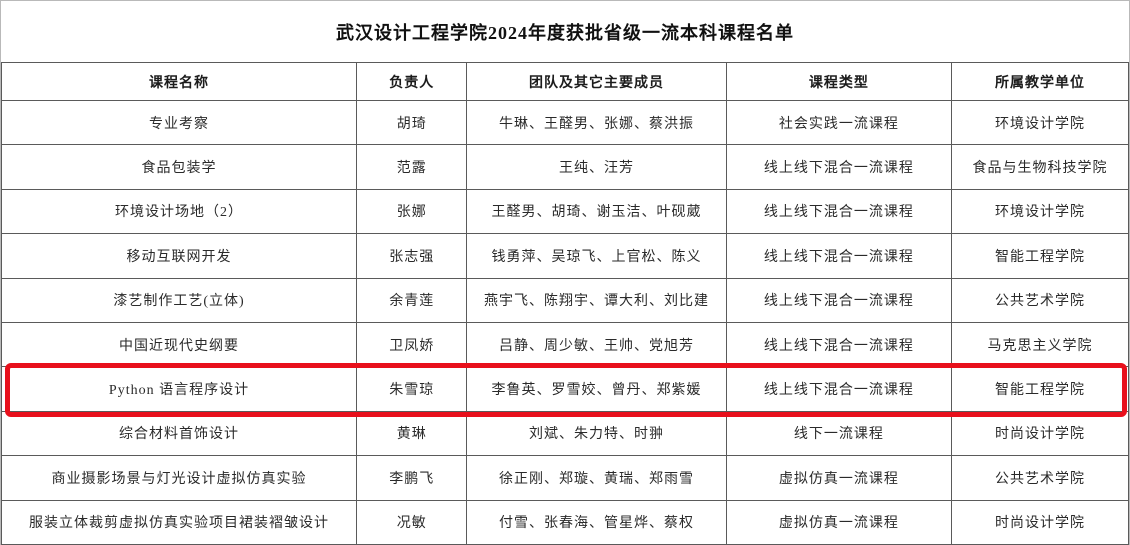 The image size is (1130, 545). What do you see at coordinates (596, 256) in the screenshot?
I see `table-cell: 钱勇萍、吴琼飞、上官松、陈义` at bounding box center [596, 256].